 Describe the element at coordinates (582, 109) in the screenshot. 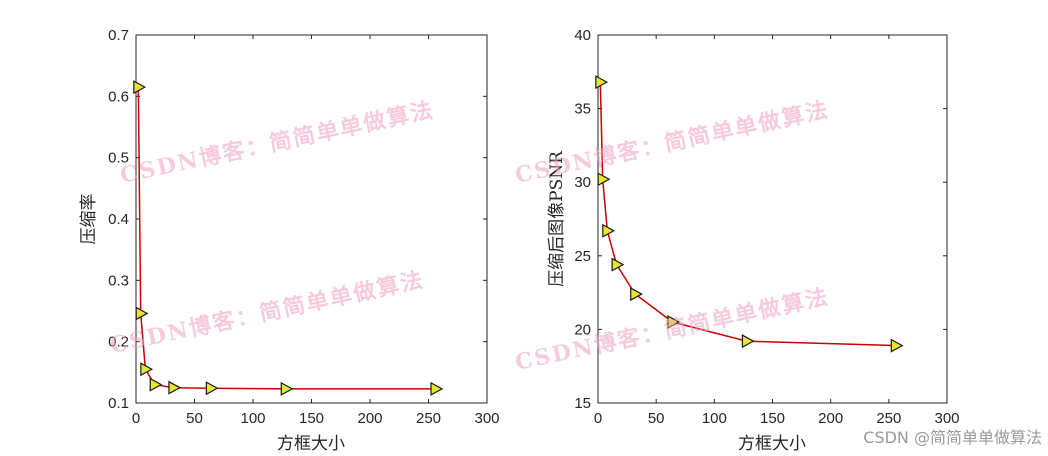

I see `y-tick-label: 35` at that location.